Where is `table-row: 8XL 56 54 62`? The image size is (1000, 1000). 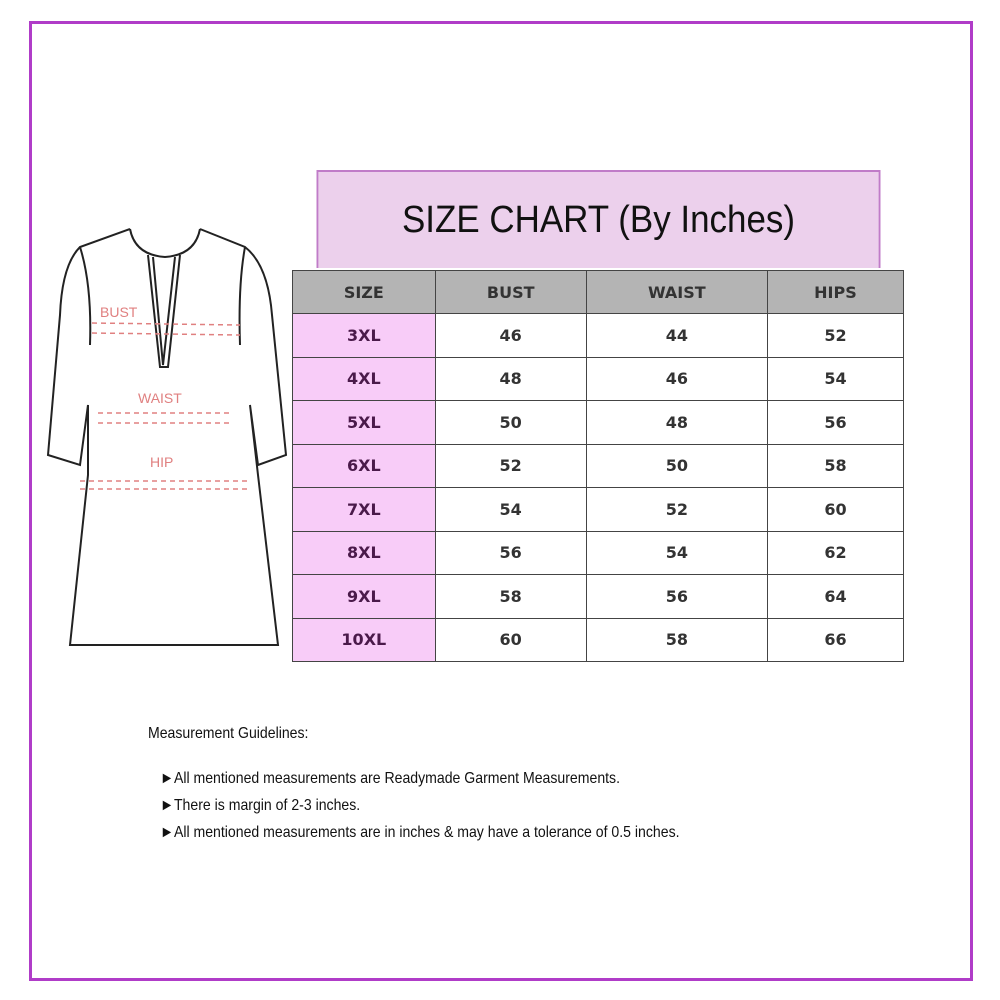 table-row: 8XL 56 54 62 is located at coordinates (598, 552).